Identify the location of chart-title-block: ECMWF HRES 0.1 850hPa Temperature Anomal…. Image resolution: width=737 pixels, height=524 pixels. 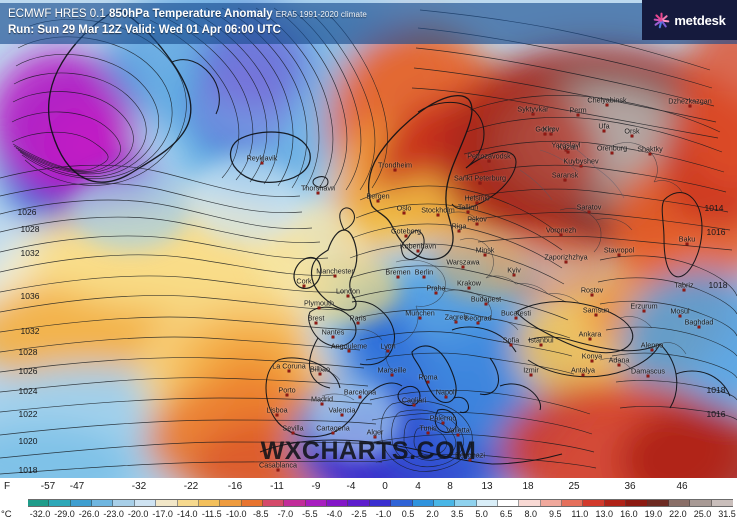
(187, 22).